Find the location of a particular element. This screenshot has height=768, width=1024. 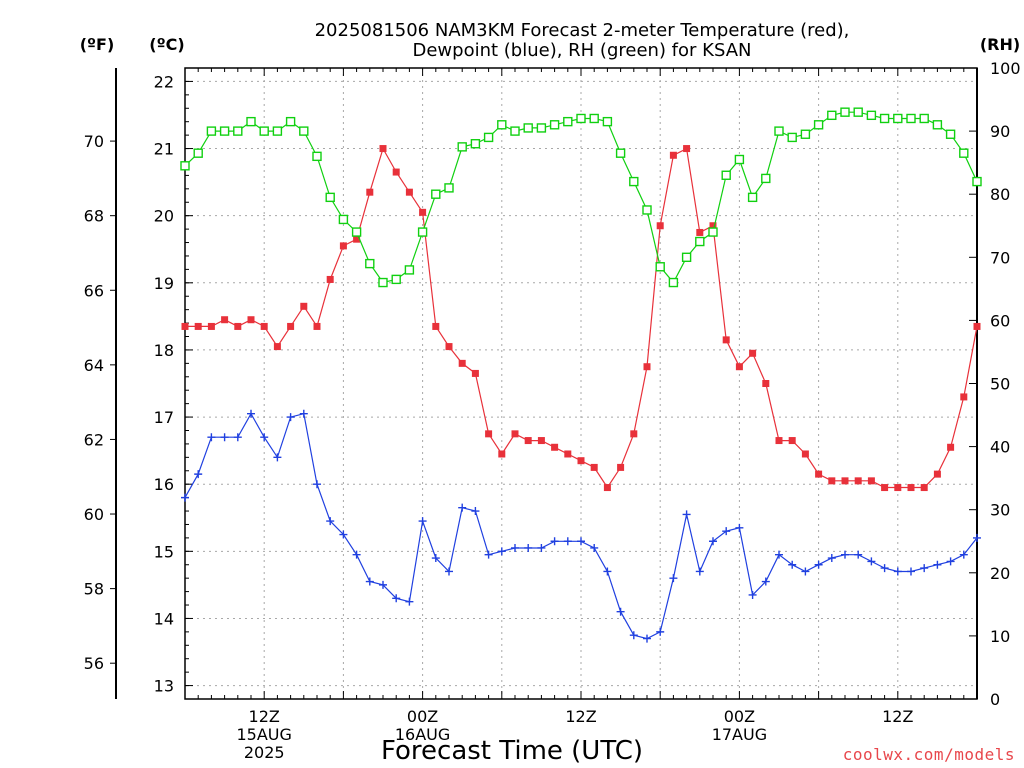

celsius-tick-label: 14 is located at coordinates (164, 618).